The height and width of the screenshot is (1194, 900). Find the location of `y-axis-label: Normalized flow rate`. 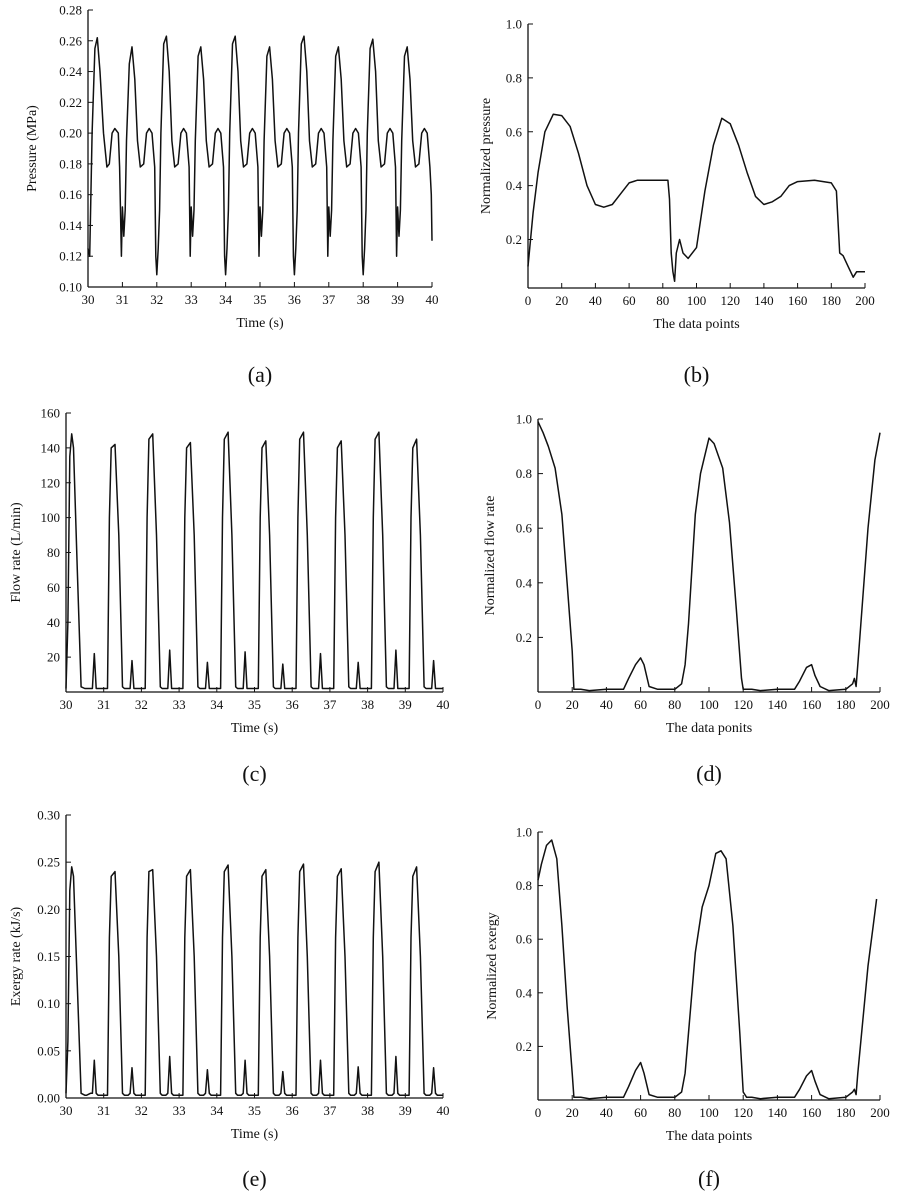

y-axis-label: Normalized flow rate is located at coordinates (490, 556).